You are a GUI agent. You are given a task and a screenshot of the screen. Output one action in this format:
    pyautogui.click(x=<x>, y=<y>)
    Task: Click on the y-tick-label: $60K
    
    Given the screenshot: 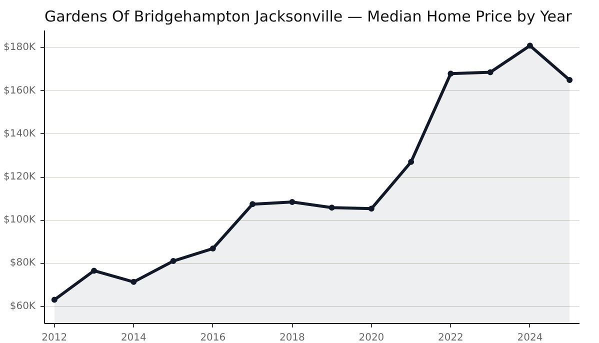 What is the action you would take?
    pyautogui.click(x=23, y=306)
    